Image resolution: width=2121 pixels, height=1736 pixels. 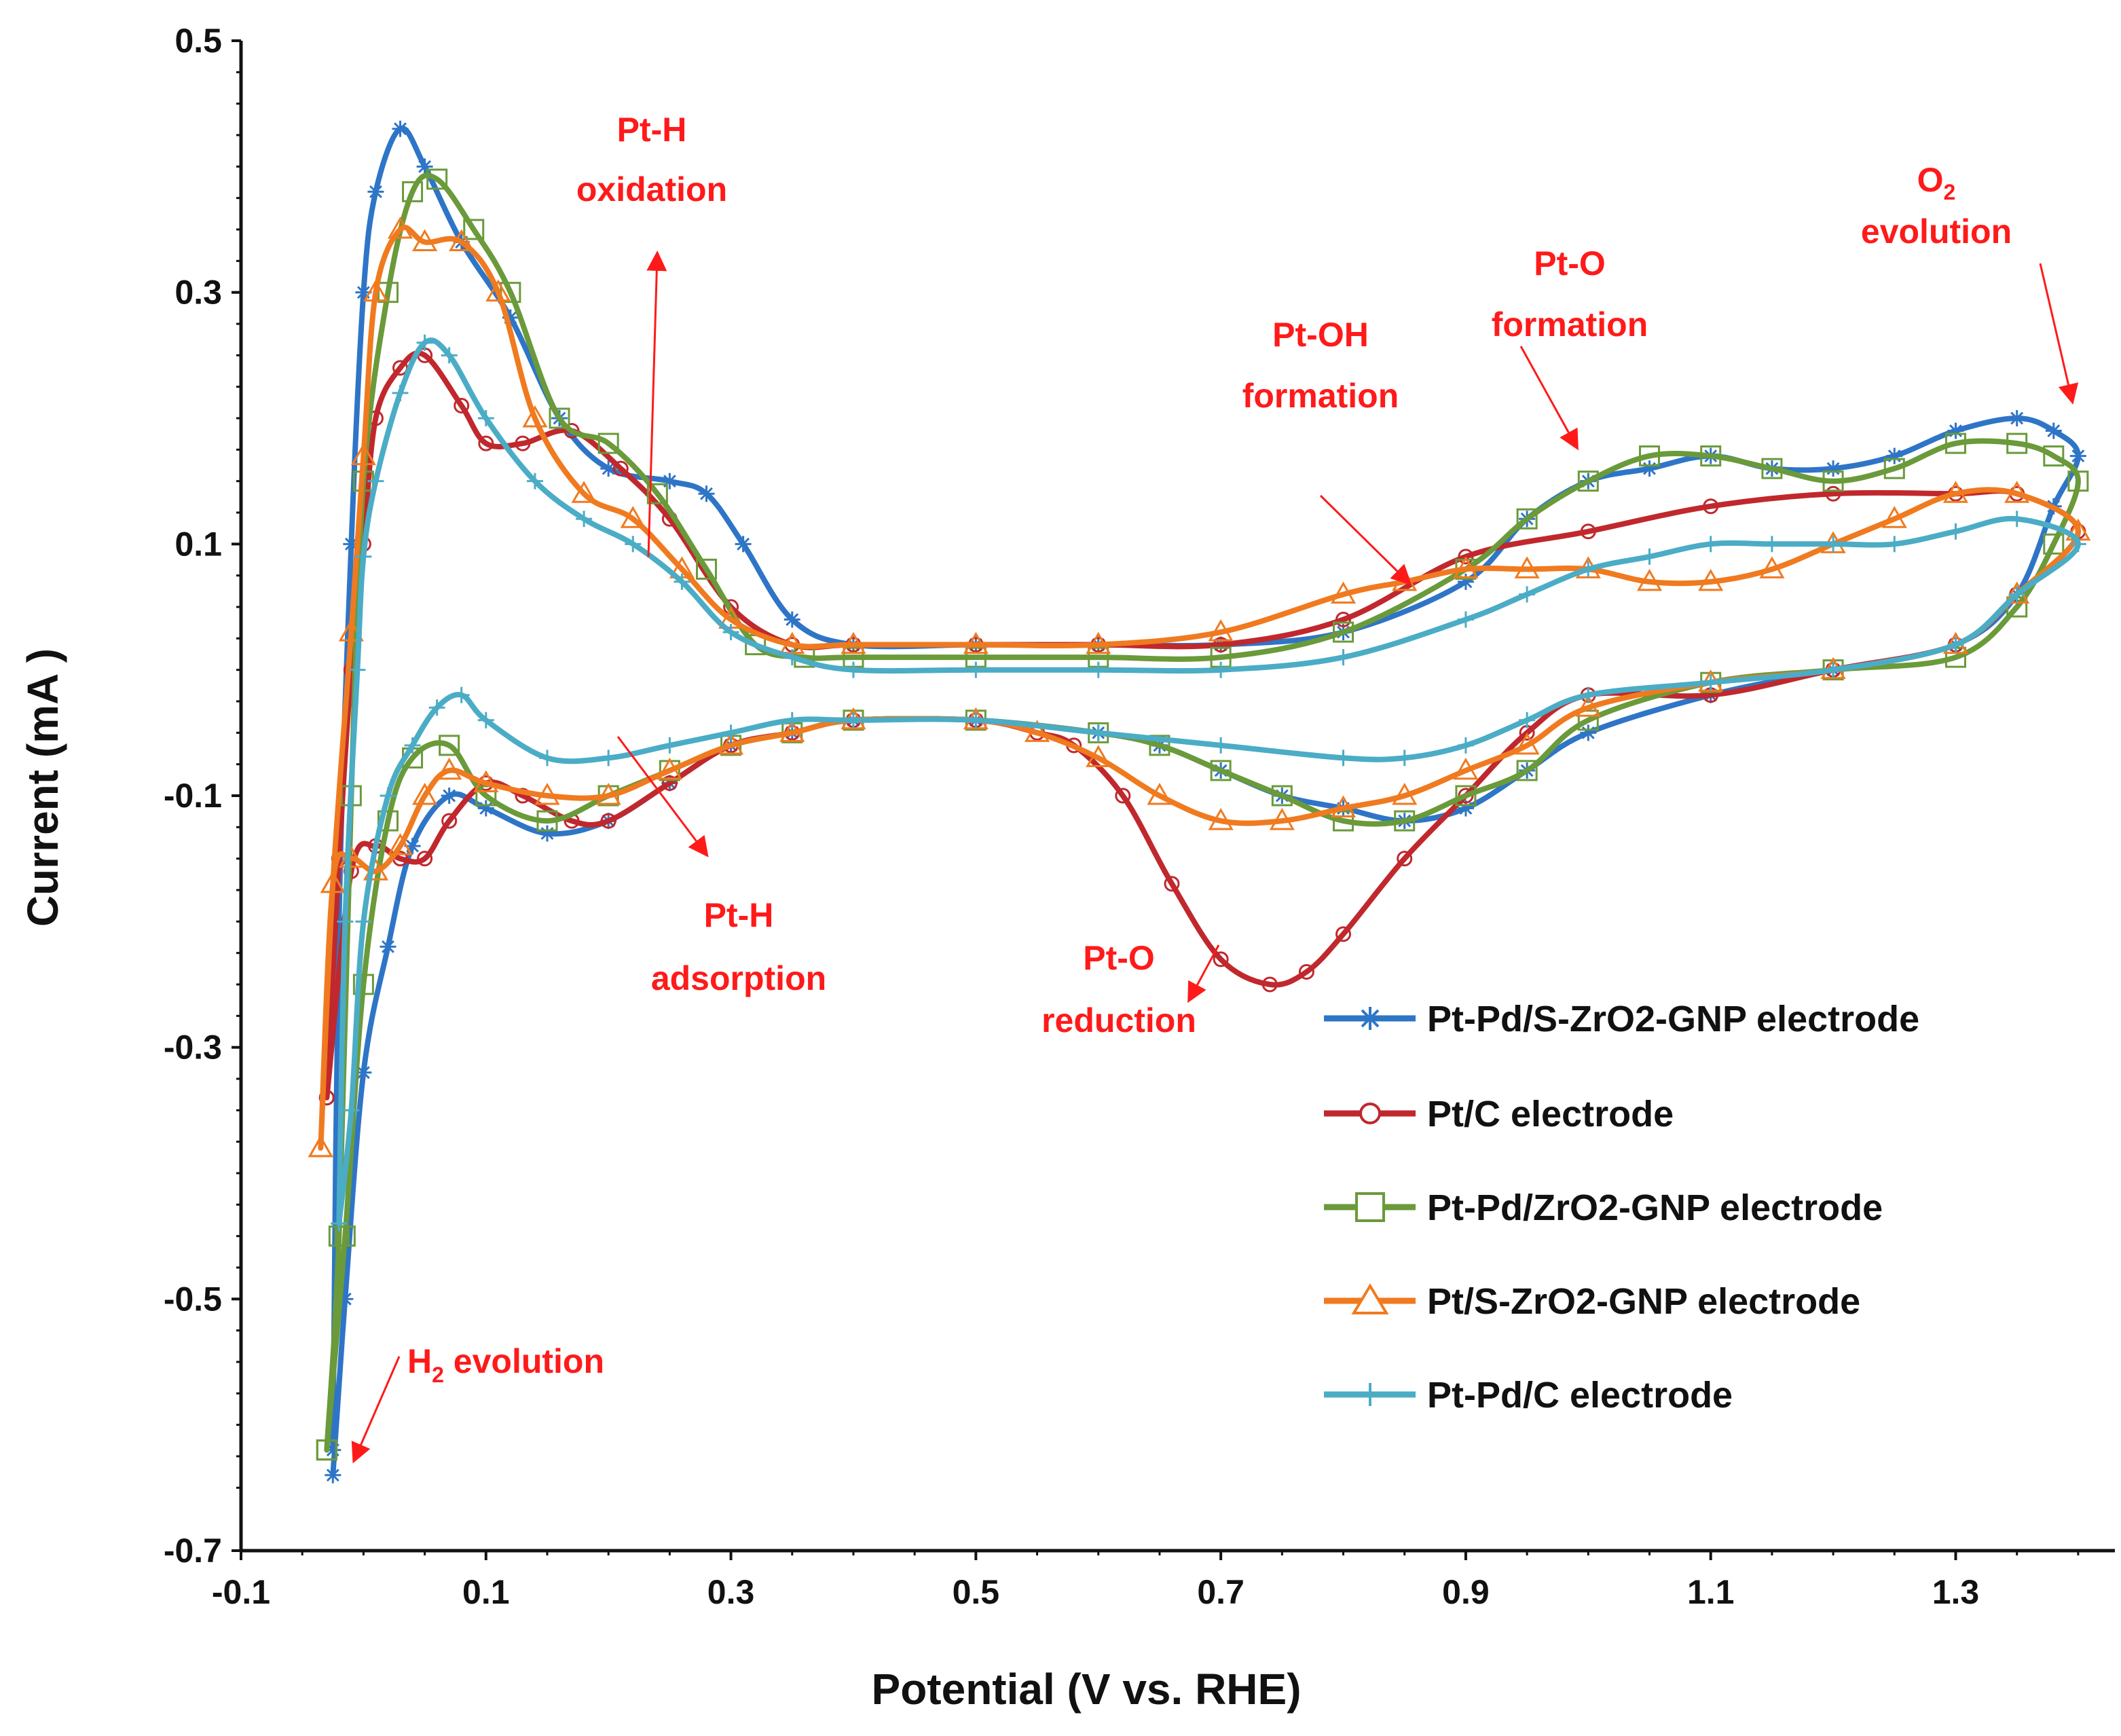 What do you see at coordinates (198, 41) in the screenshot?
I see `y-tick-label: 0.5` at bounding box center [198, 41].